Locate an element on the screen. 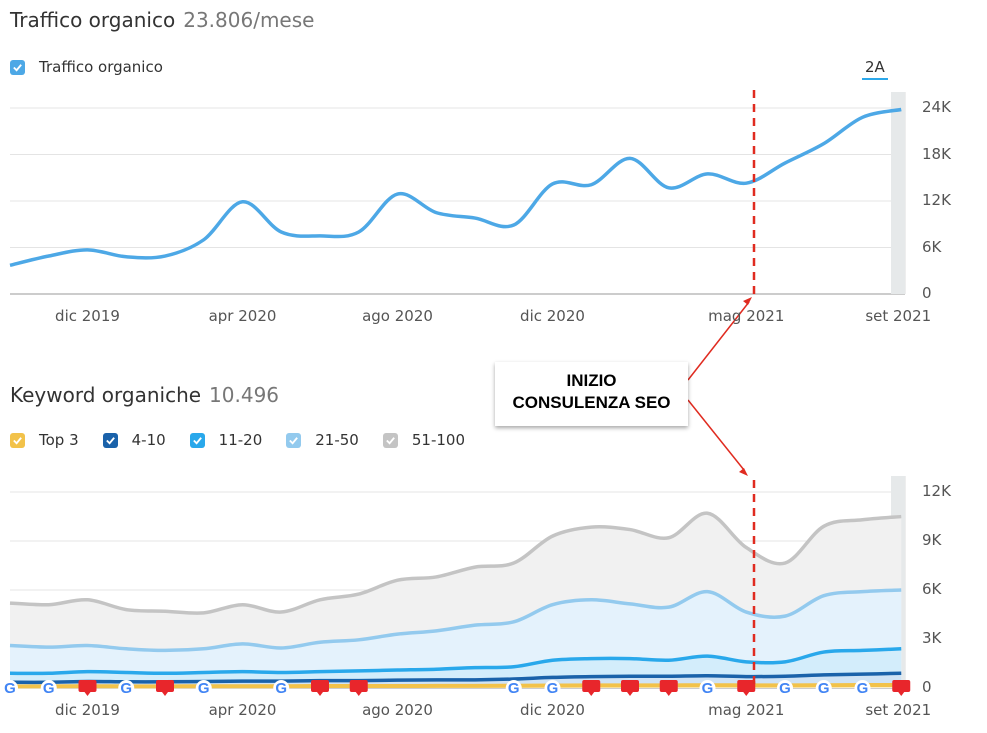  y-tick-label: 9K is located at coordinates (932, 540).